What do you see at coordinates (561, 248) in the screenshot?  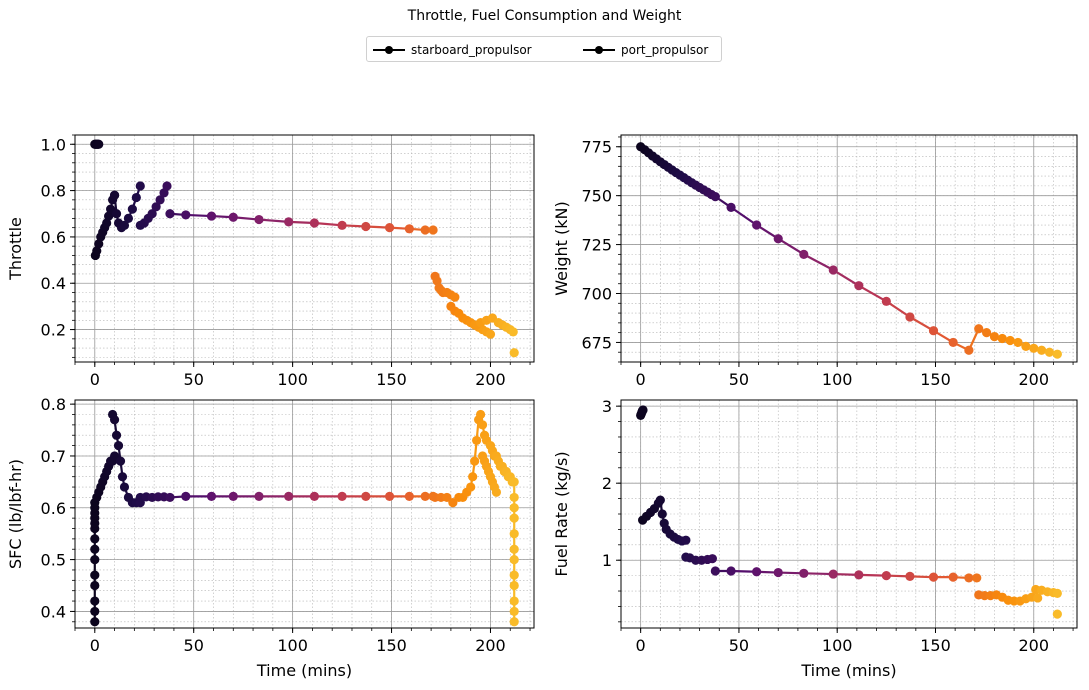 I see `y-axis-label: Weight (kN)` at bounding box center [561, 248].